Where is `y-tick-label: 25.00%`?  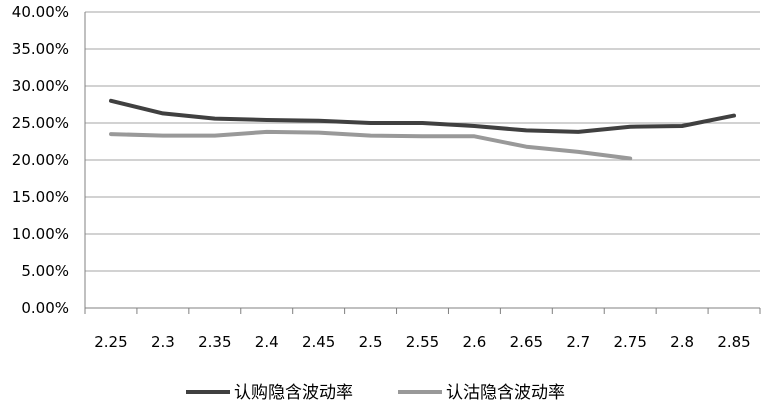 y-tick-label: 25.00% is located at coordinates (40, 123).